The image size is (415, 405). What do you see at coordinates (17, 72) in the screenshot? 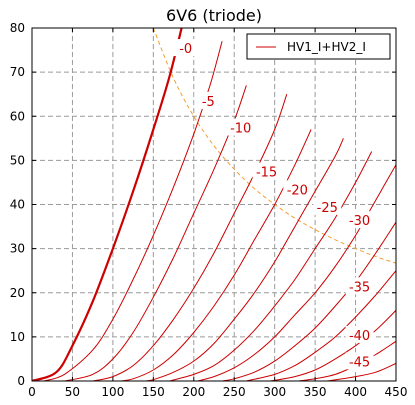
I see `y-tick-label: 70` at bounding box center [17, 72].